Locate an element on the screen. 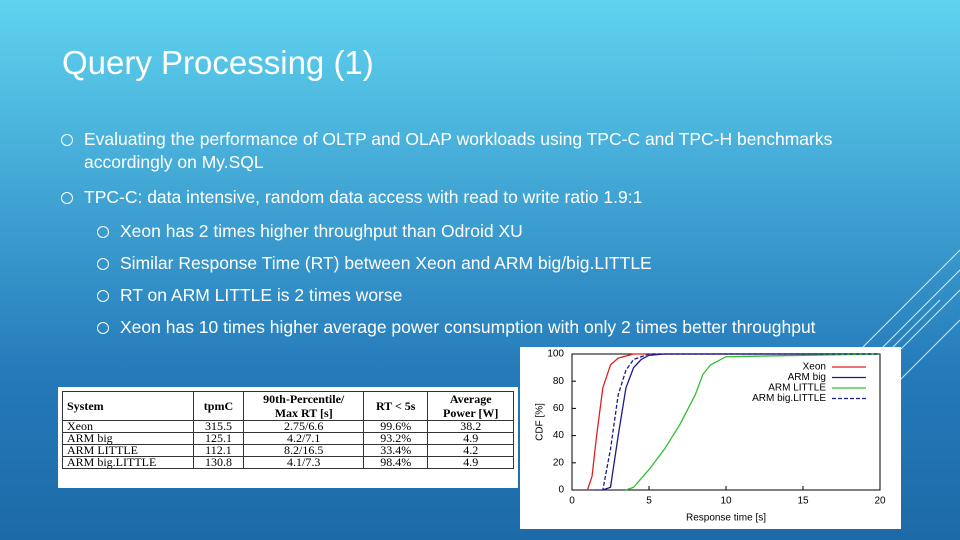  table-cell: 130.8 is located at coordinates (218, 462).